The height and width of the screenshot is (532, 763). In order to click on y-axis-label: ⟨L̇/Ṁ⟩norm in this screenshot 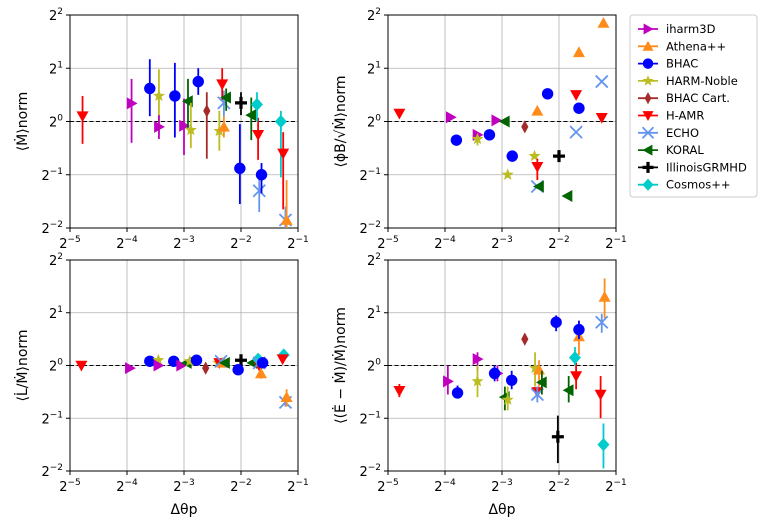, I will do `click(22, 365)`.